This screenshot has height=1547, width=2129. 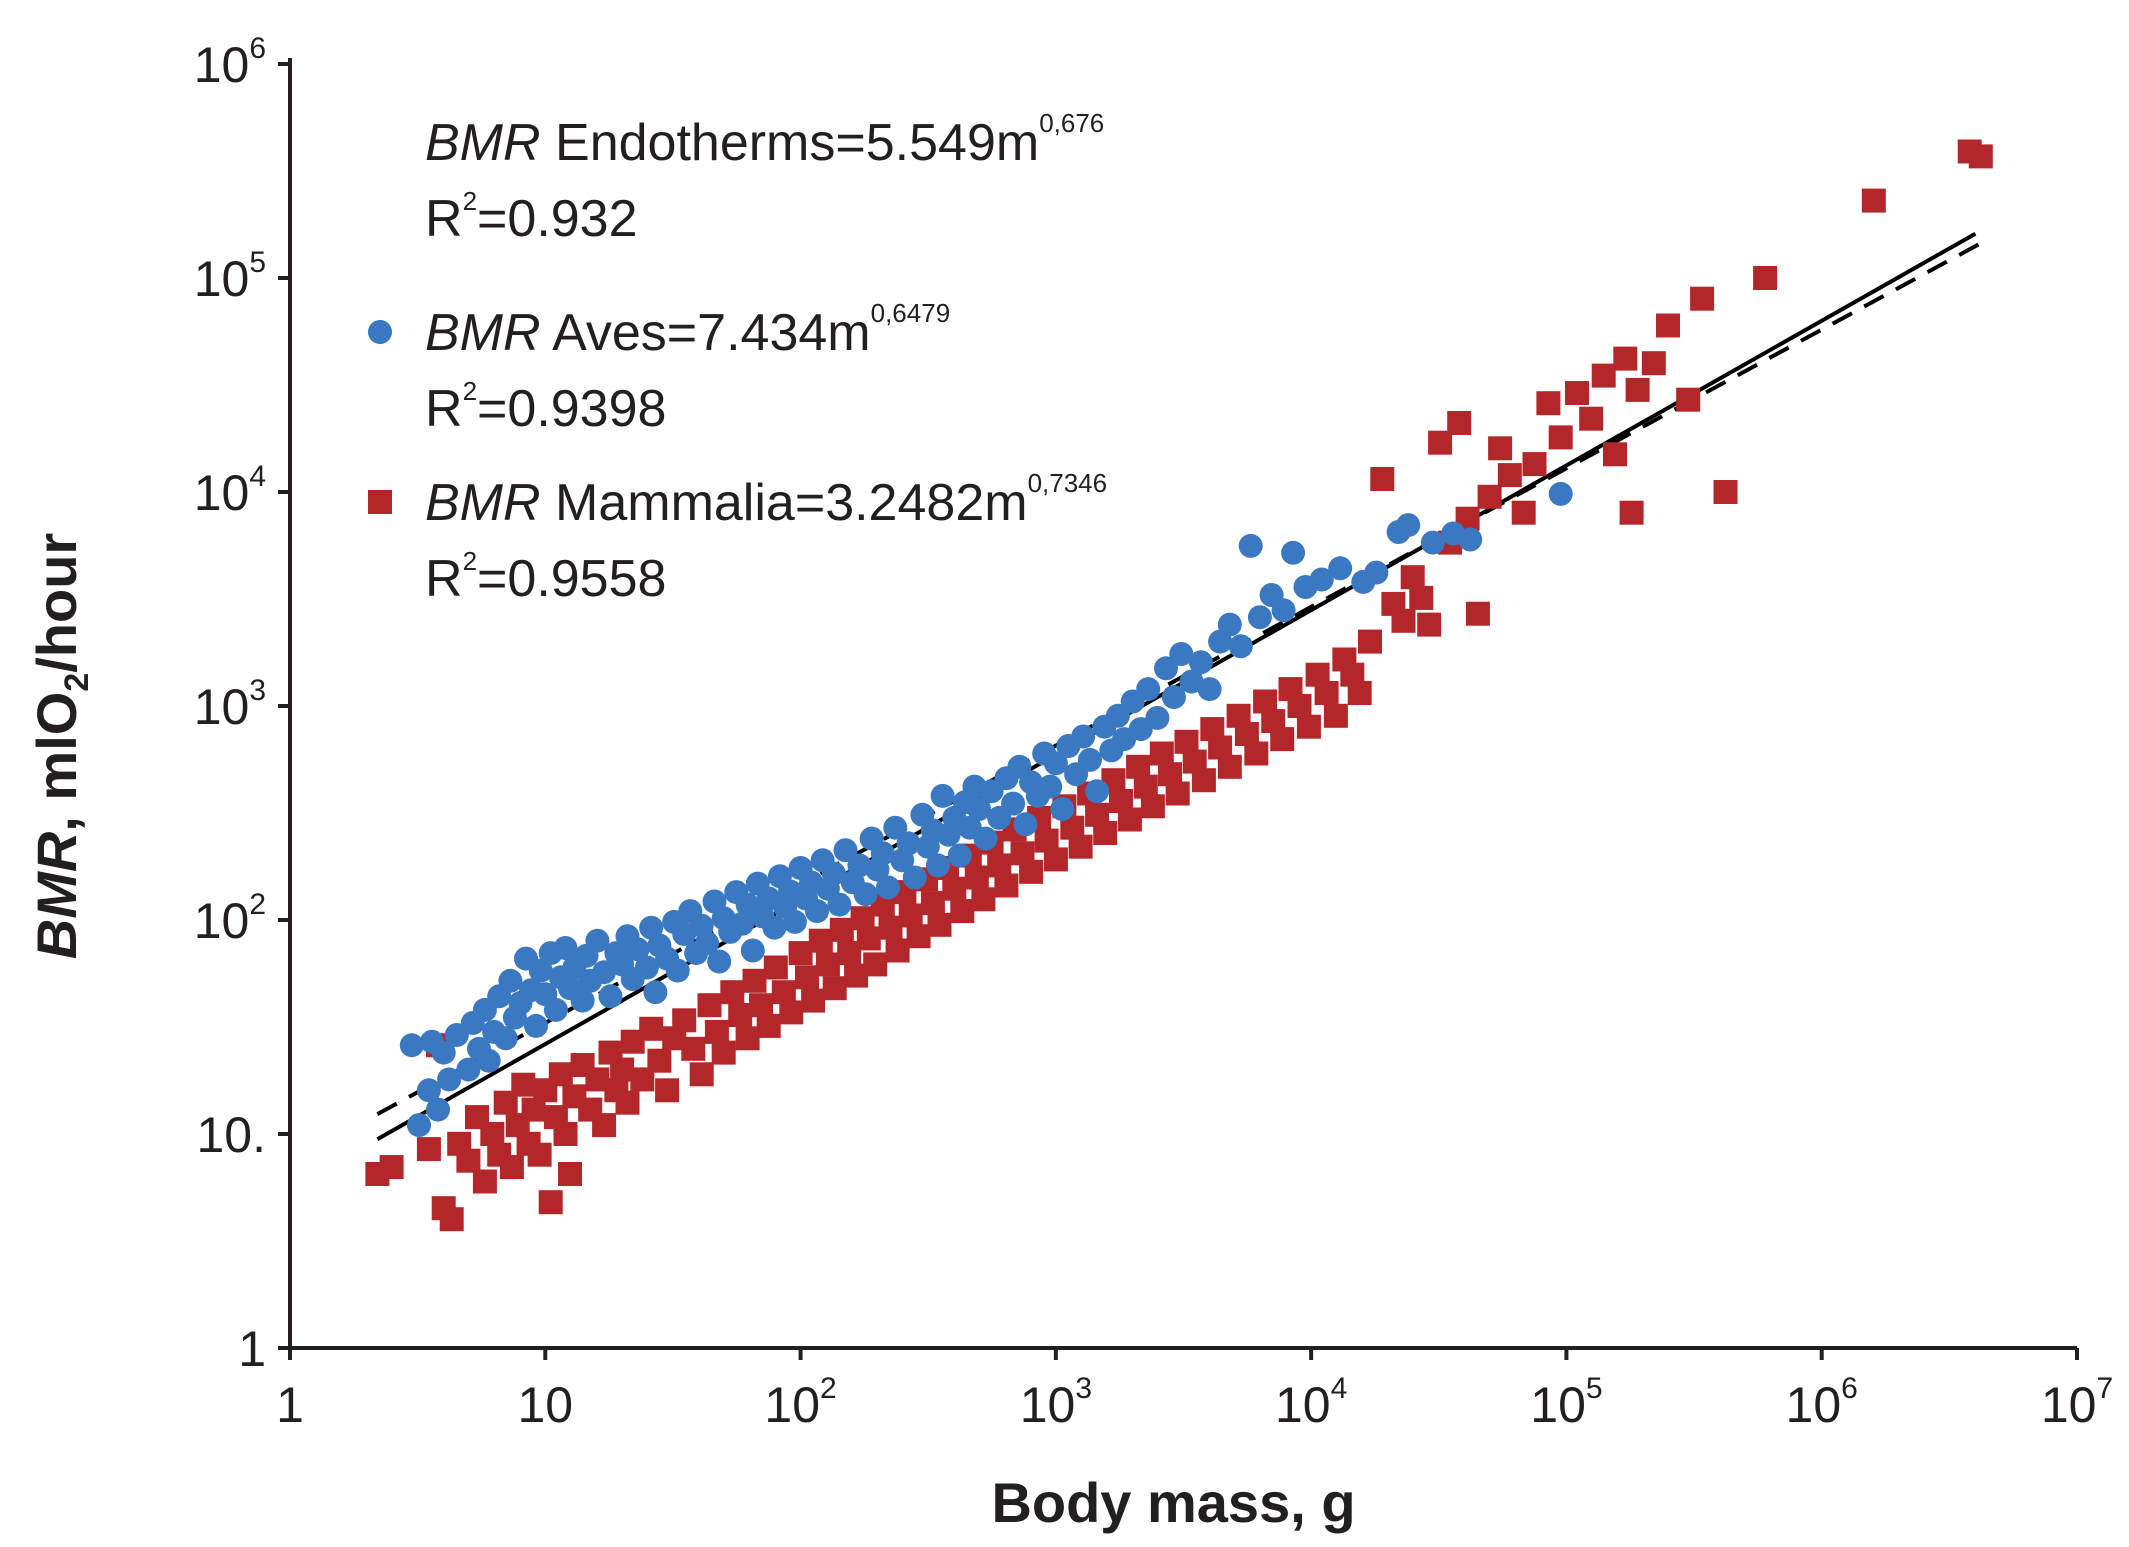 What do you see at coordinates (257, 904) in the screenshot?
I see `y-tick-exp-2: 2` at bounding box center [257, 904].